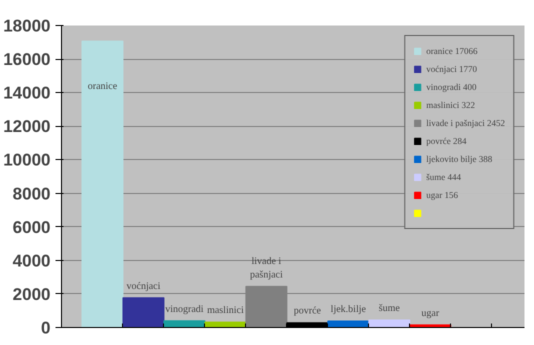 The width and height of the screenshot is (534, 345). I want to click on legend-label: ugar 156, so click(442, 195).